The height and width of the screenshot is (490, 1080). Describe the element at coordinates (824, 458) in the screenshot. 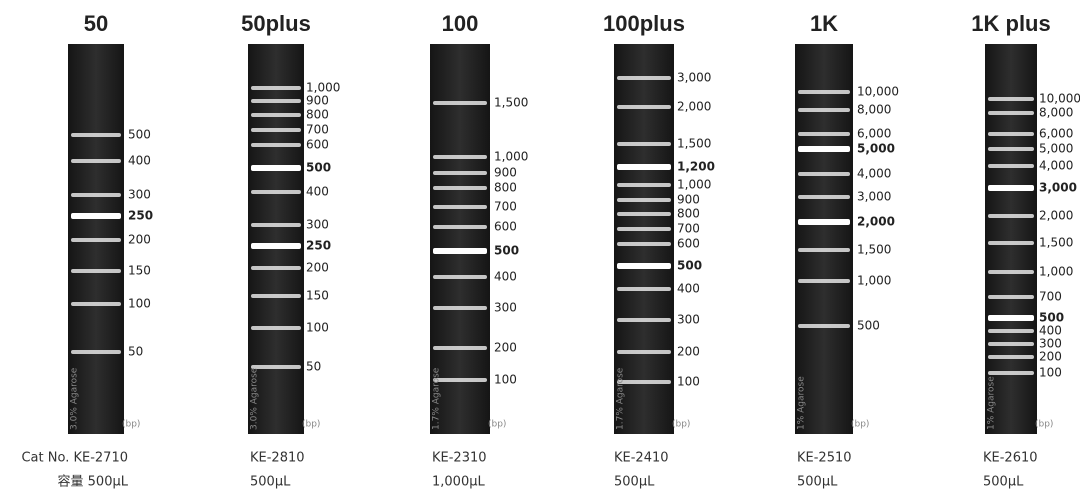

I see `catalog-number: KE-2510` at that location.